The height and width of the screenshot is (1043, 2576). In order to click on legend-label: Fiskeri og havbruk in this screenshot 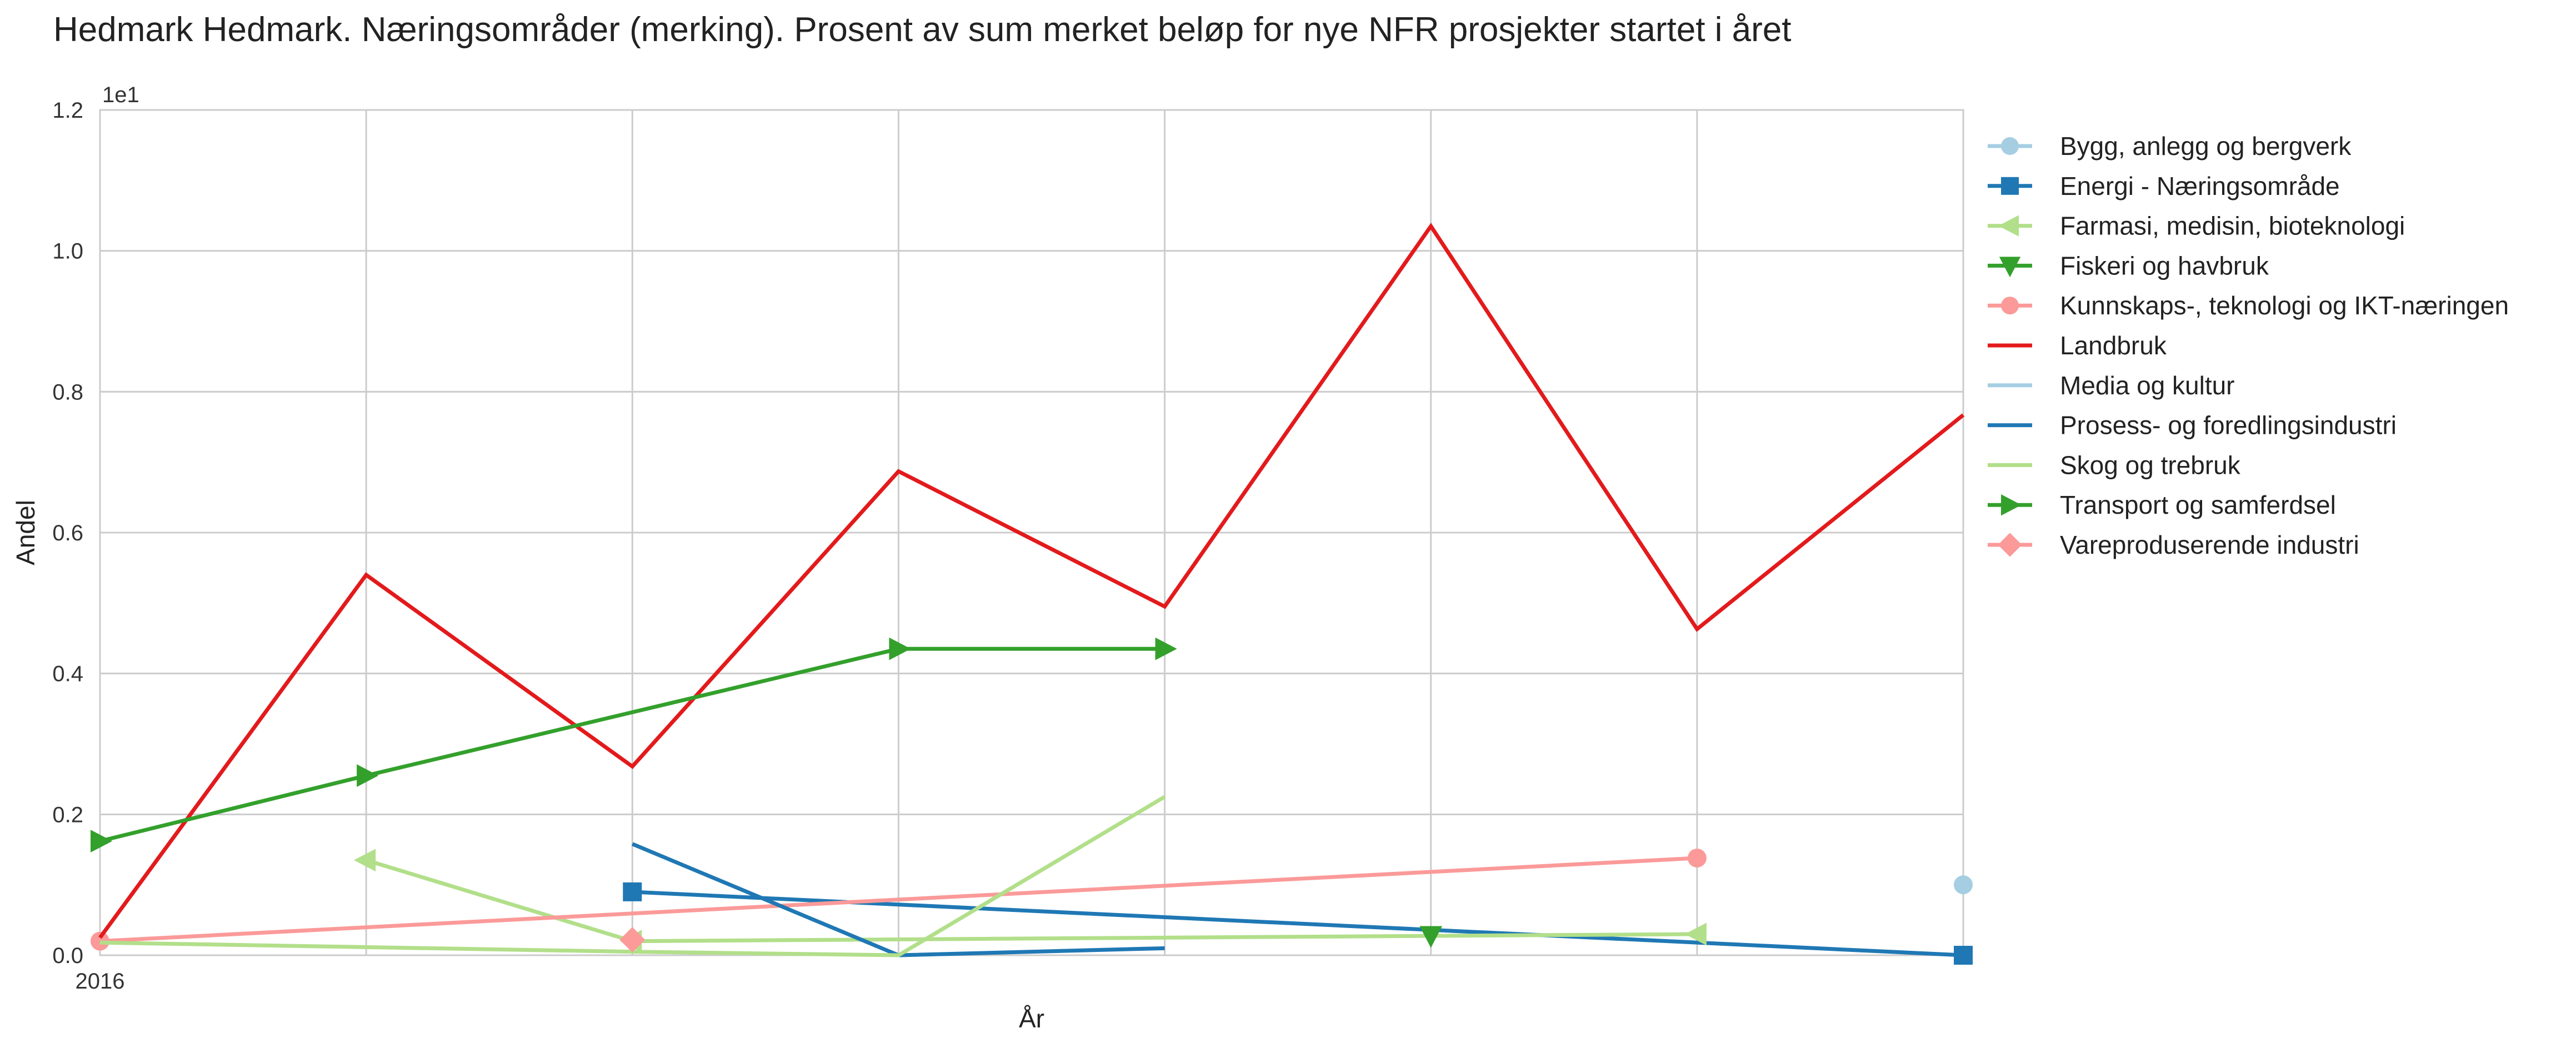, I will do `click(2164, 265)`.